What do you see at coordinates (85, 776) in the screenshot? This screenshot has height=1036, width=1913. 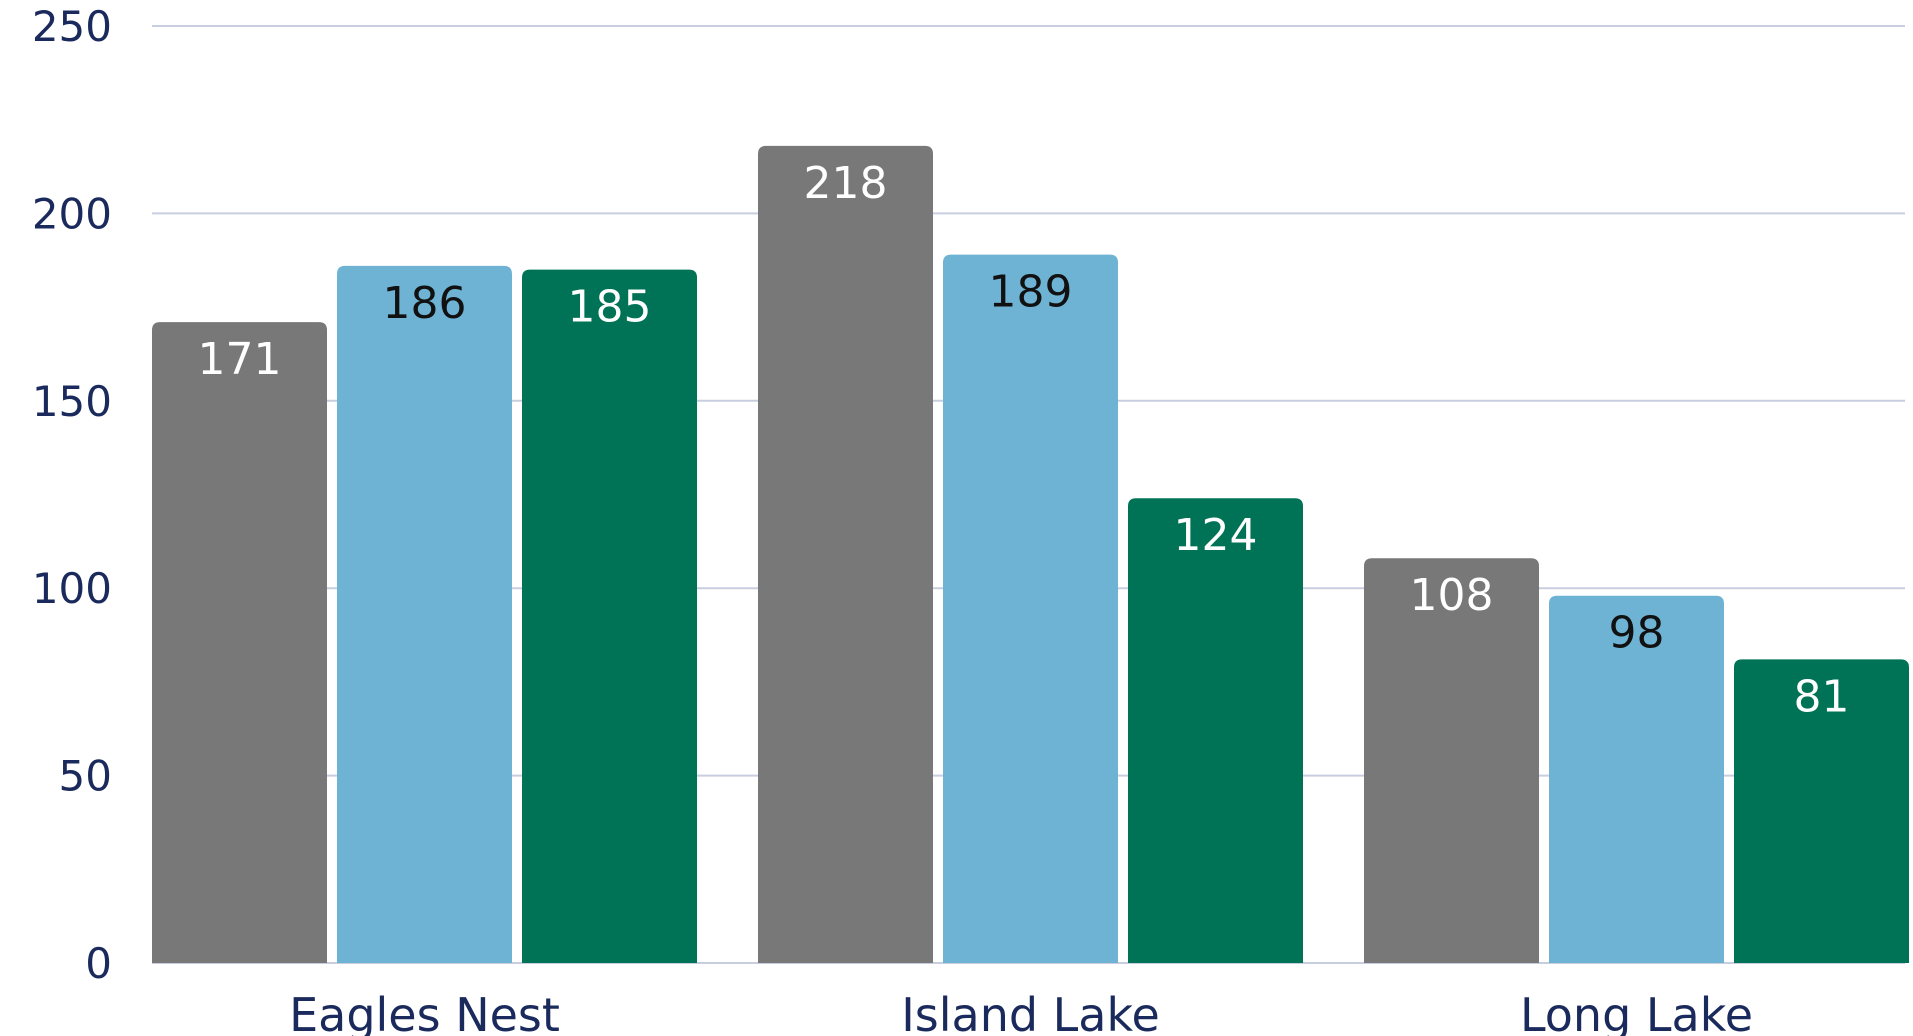 I see `y-tick-label-50: 50` at bounding box center [85, 776].